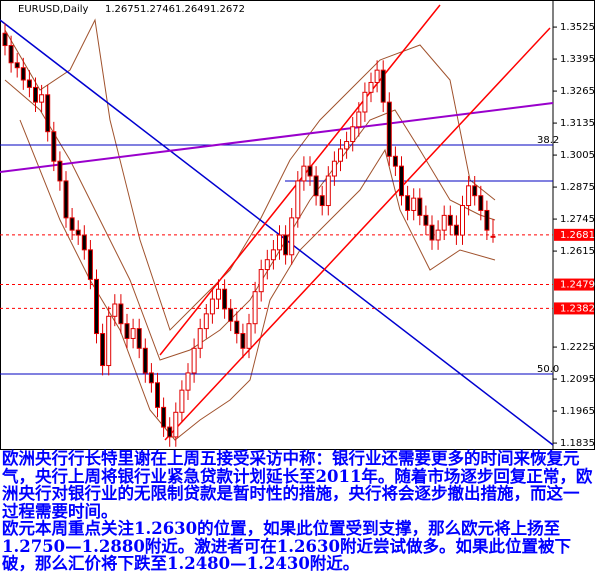  I want to click on fib-label: 50.0, so click(548, 369).